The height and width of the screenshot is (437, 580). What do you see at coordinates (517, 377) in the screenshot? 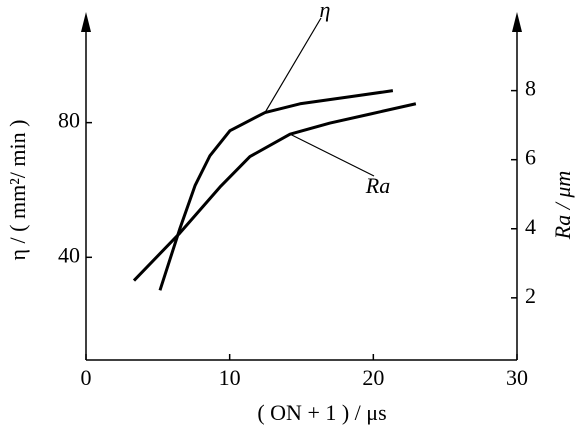
I see `x-tick-label: 30` at bounding box center [517, 377].